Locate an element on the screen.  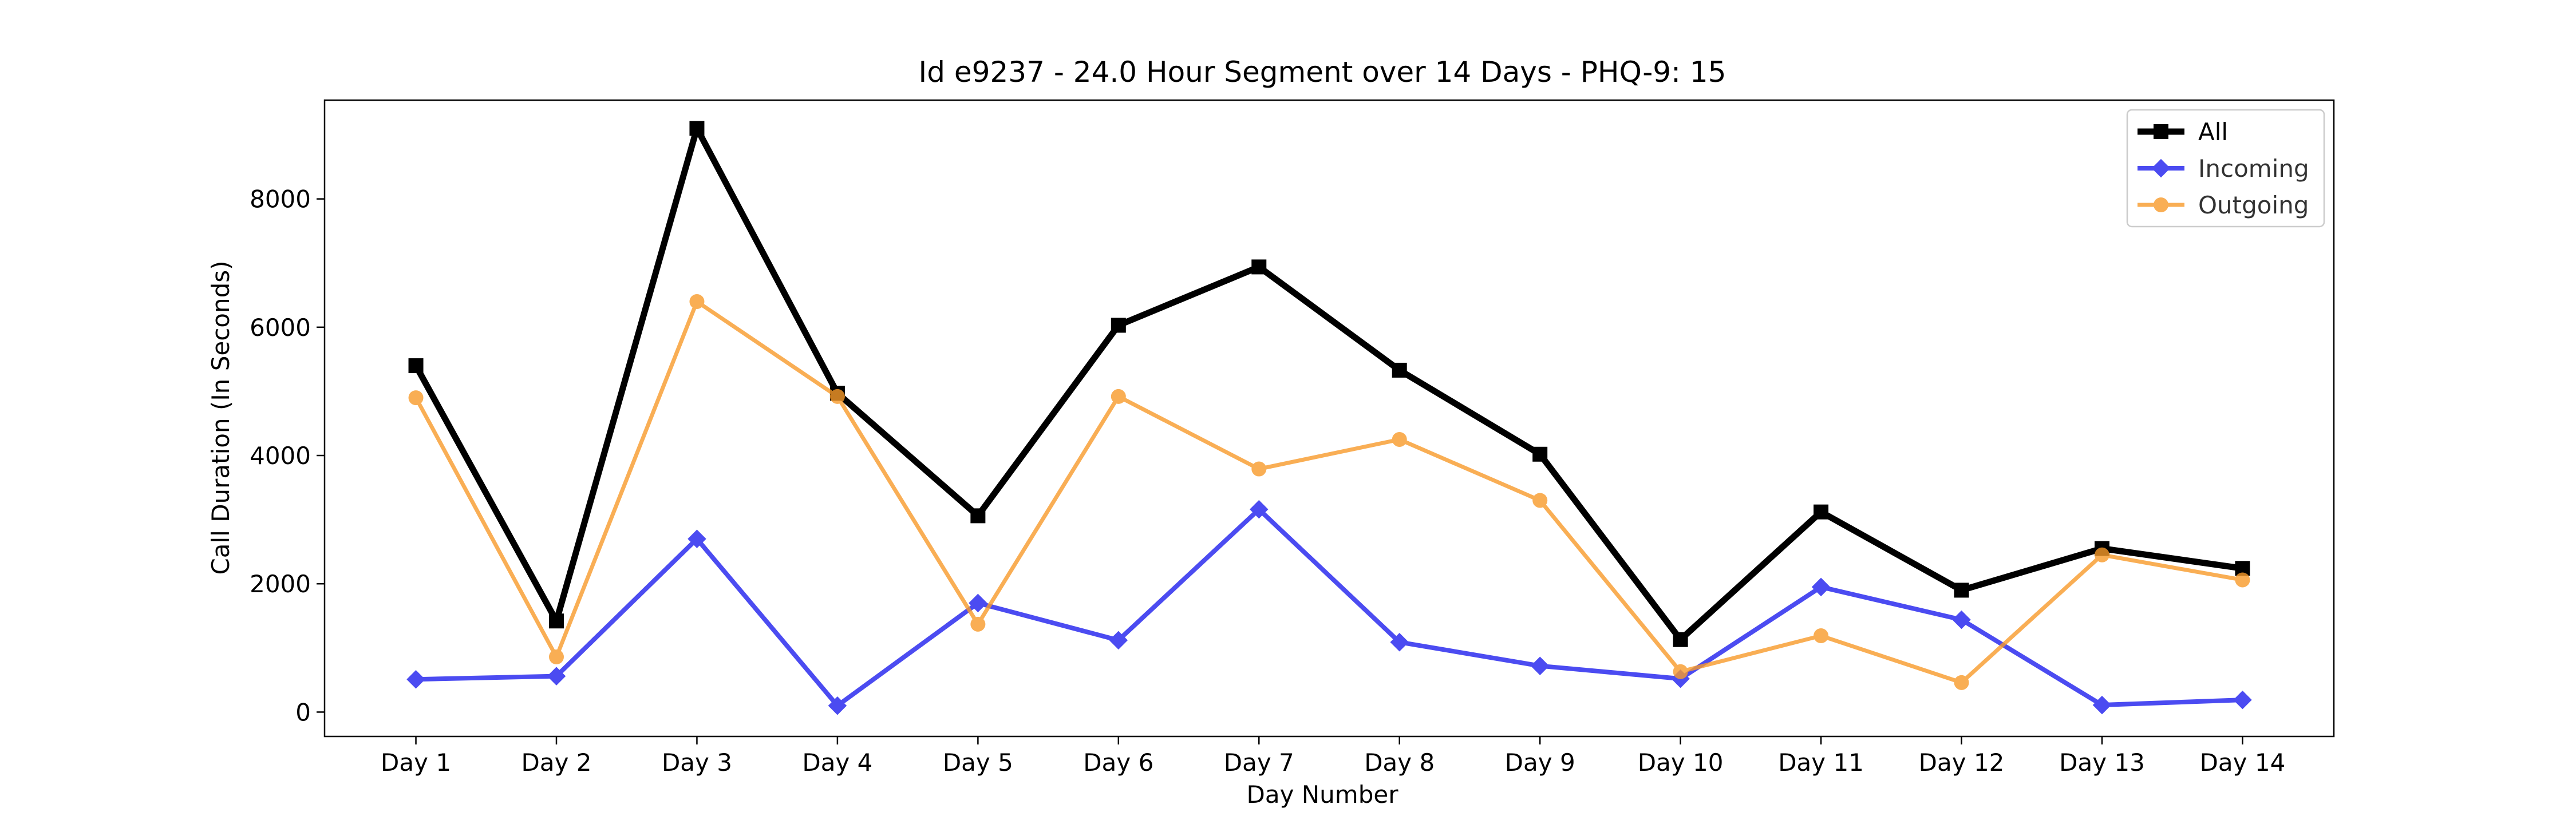
legend-item-all: All is located at coordinates (2183, 132).